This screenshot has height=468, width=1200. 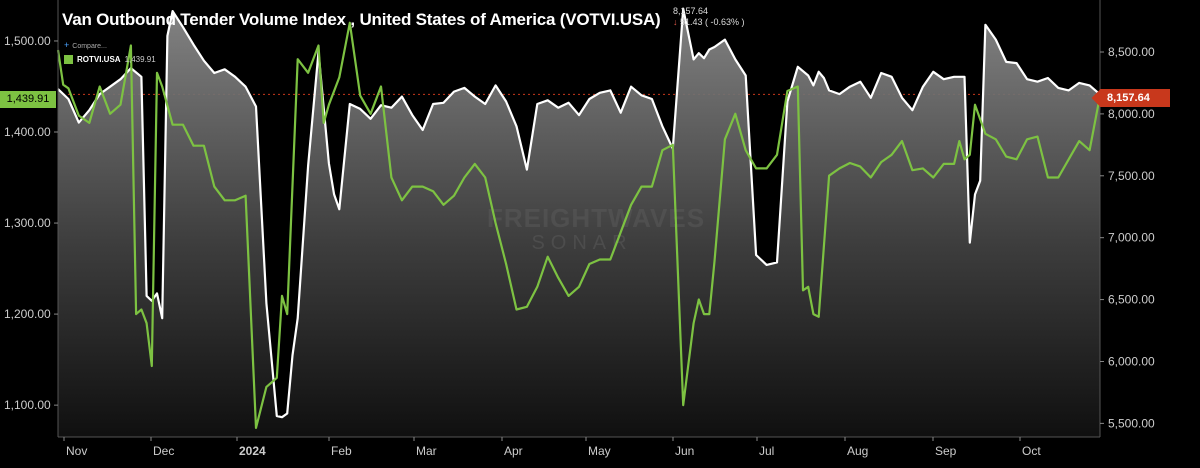 I want to click on last-value: 8,157.64, so click(x=691, y=11).